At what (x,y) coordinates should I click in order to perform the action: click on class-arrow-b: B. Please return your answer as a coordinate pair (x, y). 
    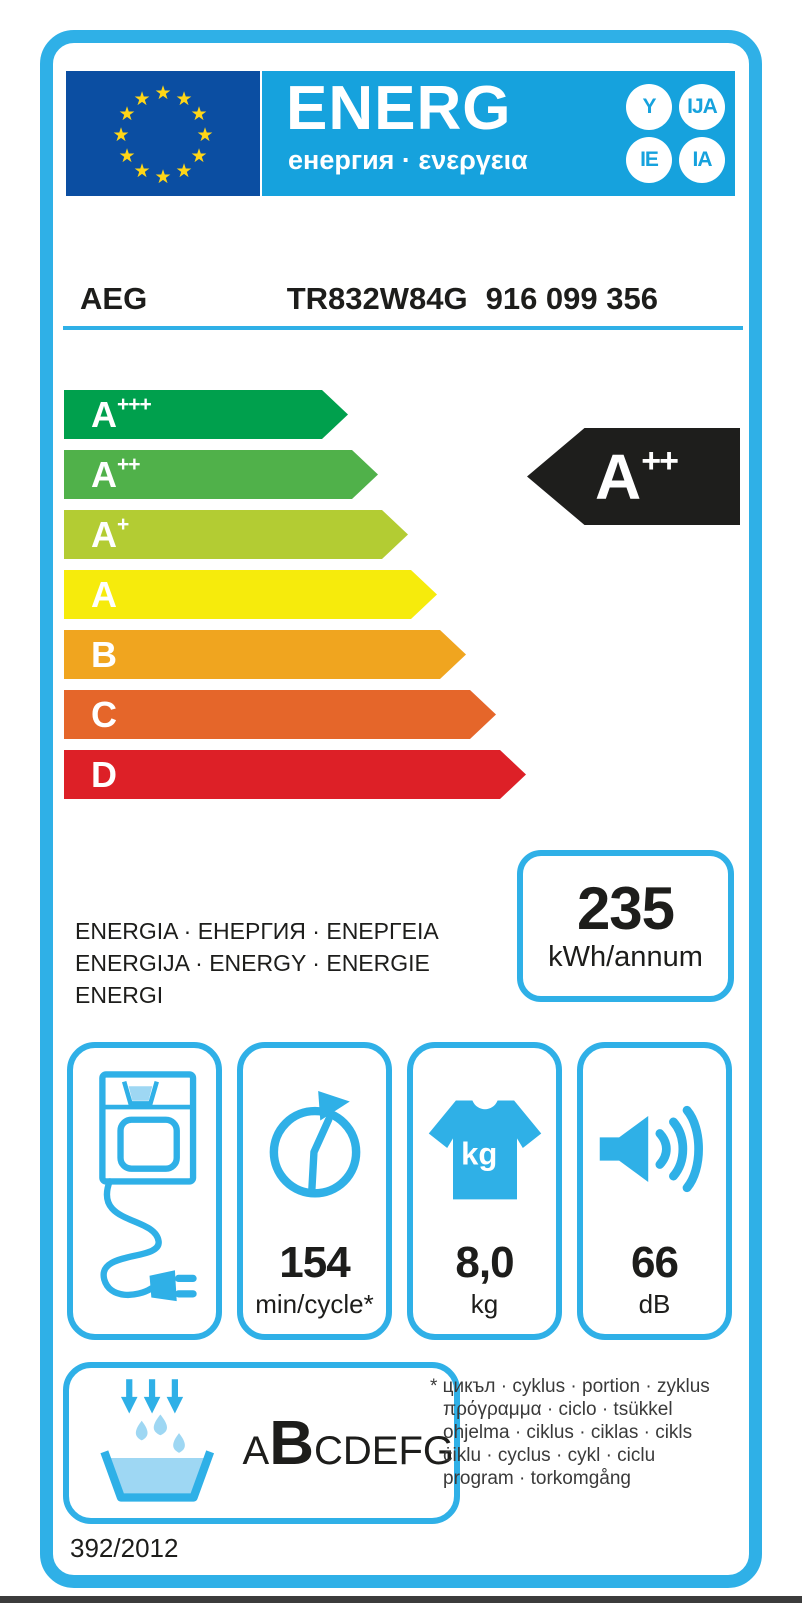
    Looking at the image, I should click on (265, 654).